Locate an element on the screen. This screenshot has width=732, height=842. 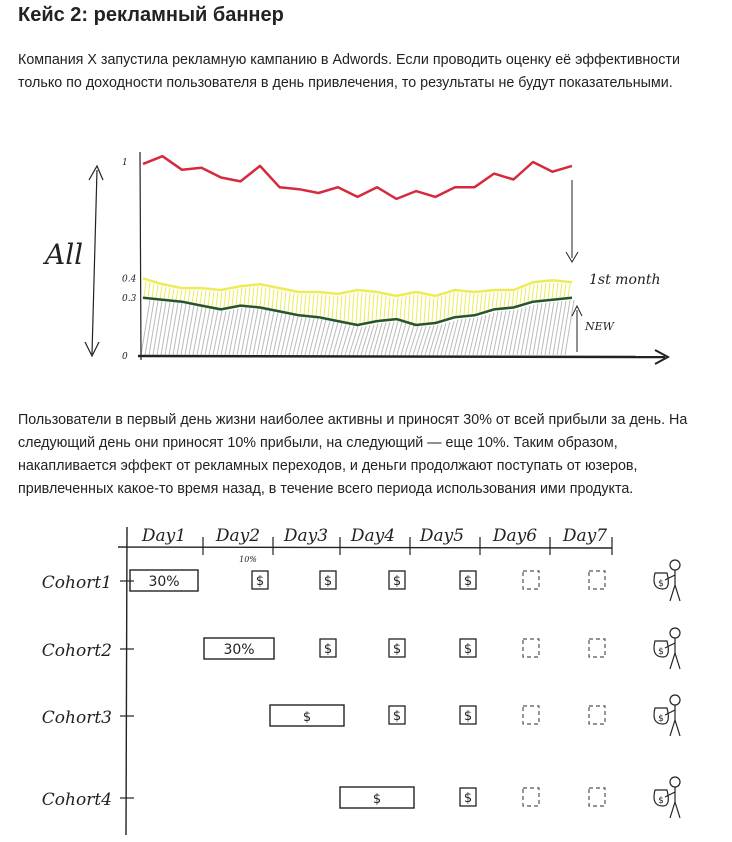
person-body is located at coordinates (672, 654).